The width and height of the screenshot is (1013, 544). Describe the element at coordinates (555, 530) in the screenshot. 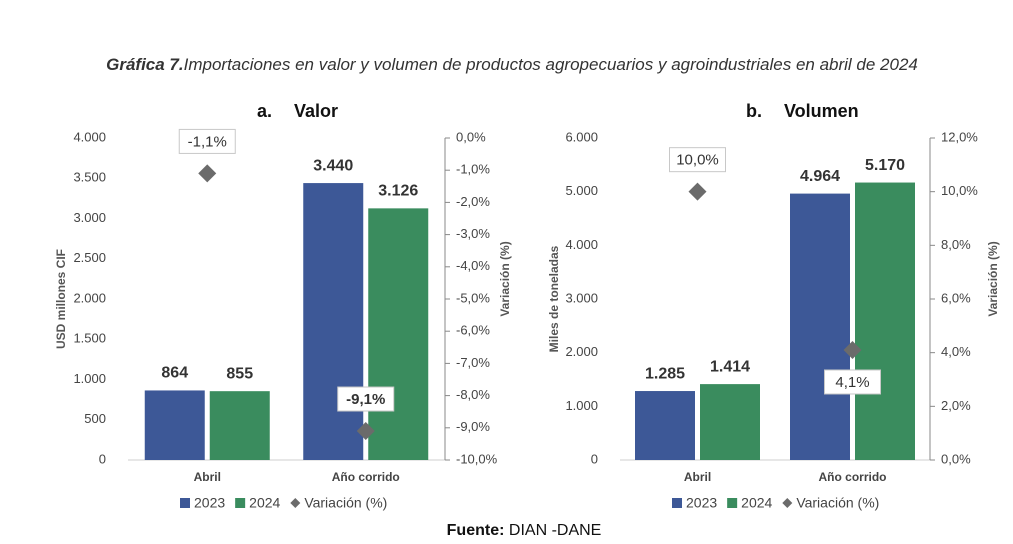

I see `source-text: DIAN -DANE` at that location.